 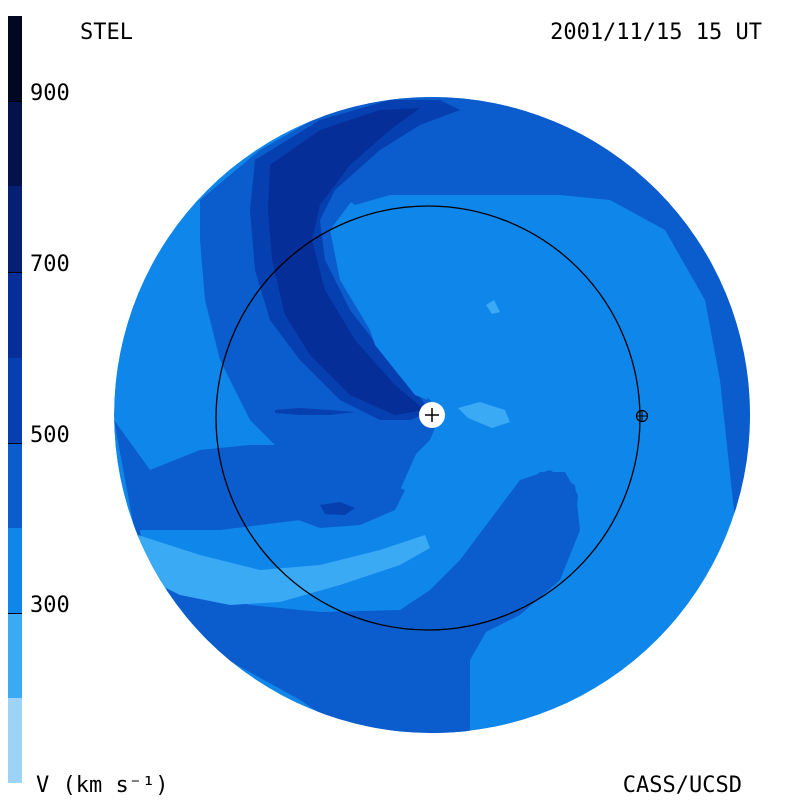 I want to click on colorbar-tick-label: 500, so click(x=50, y=435).